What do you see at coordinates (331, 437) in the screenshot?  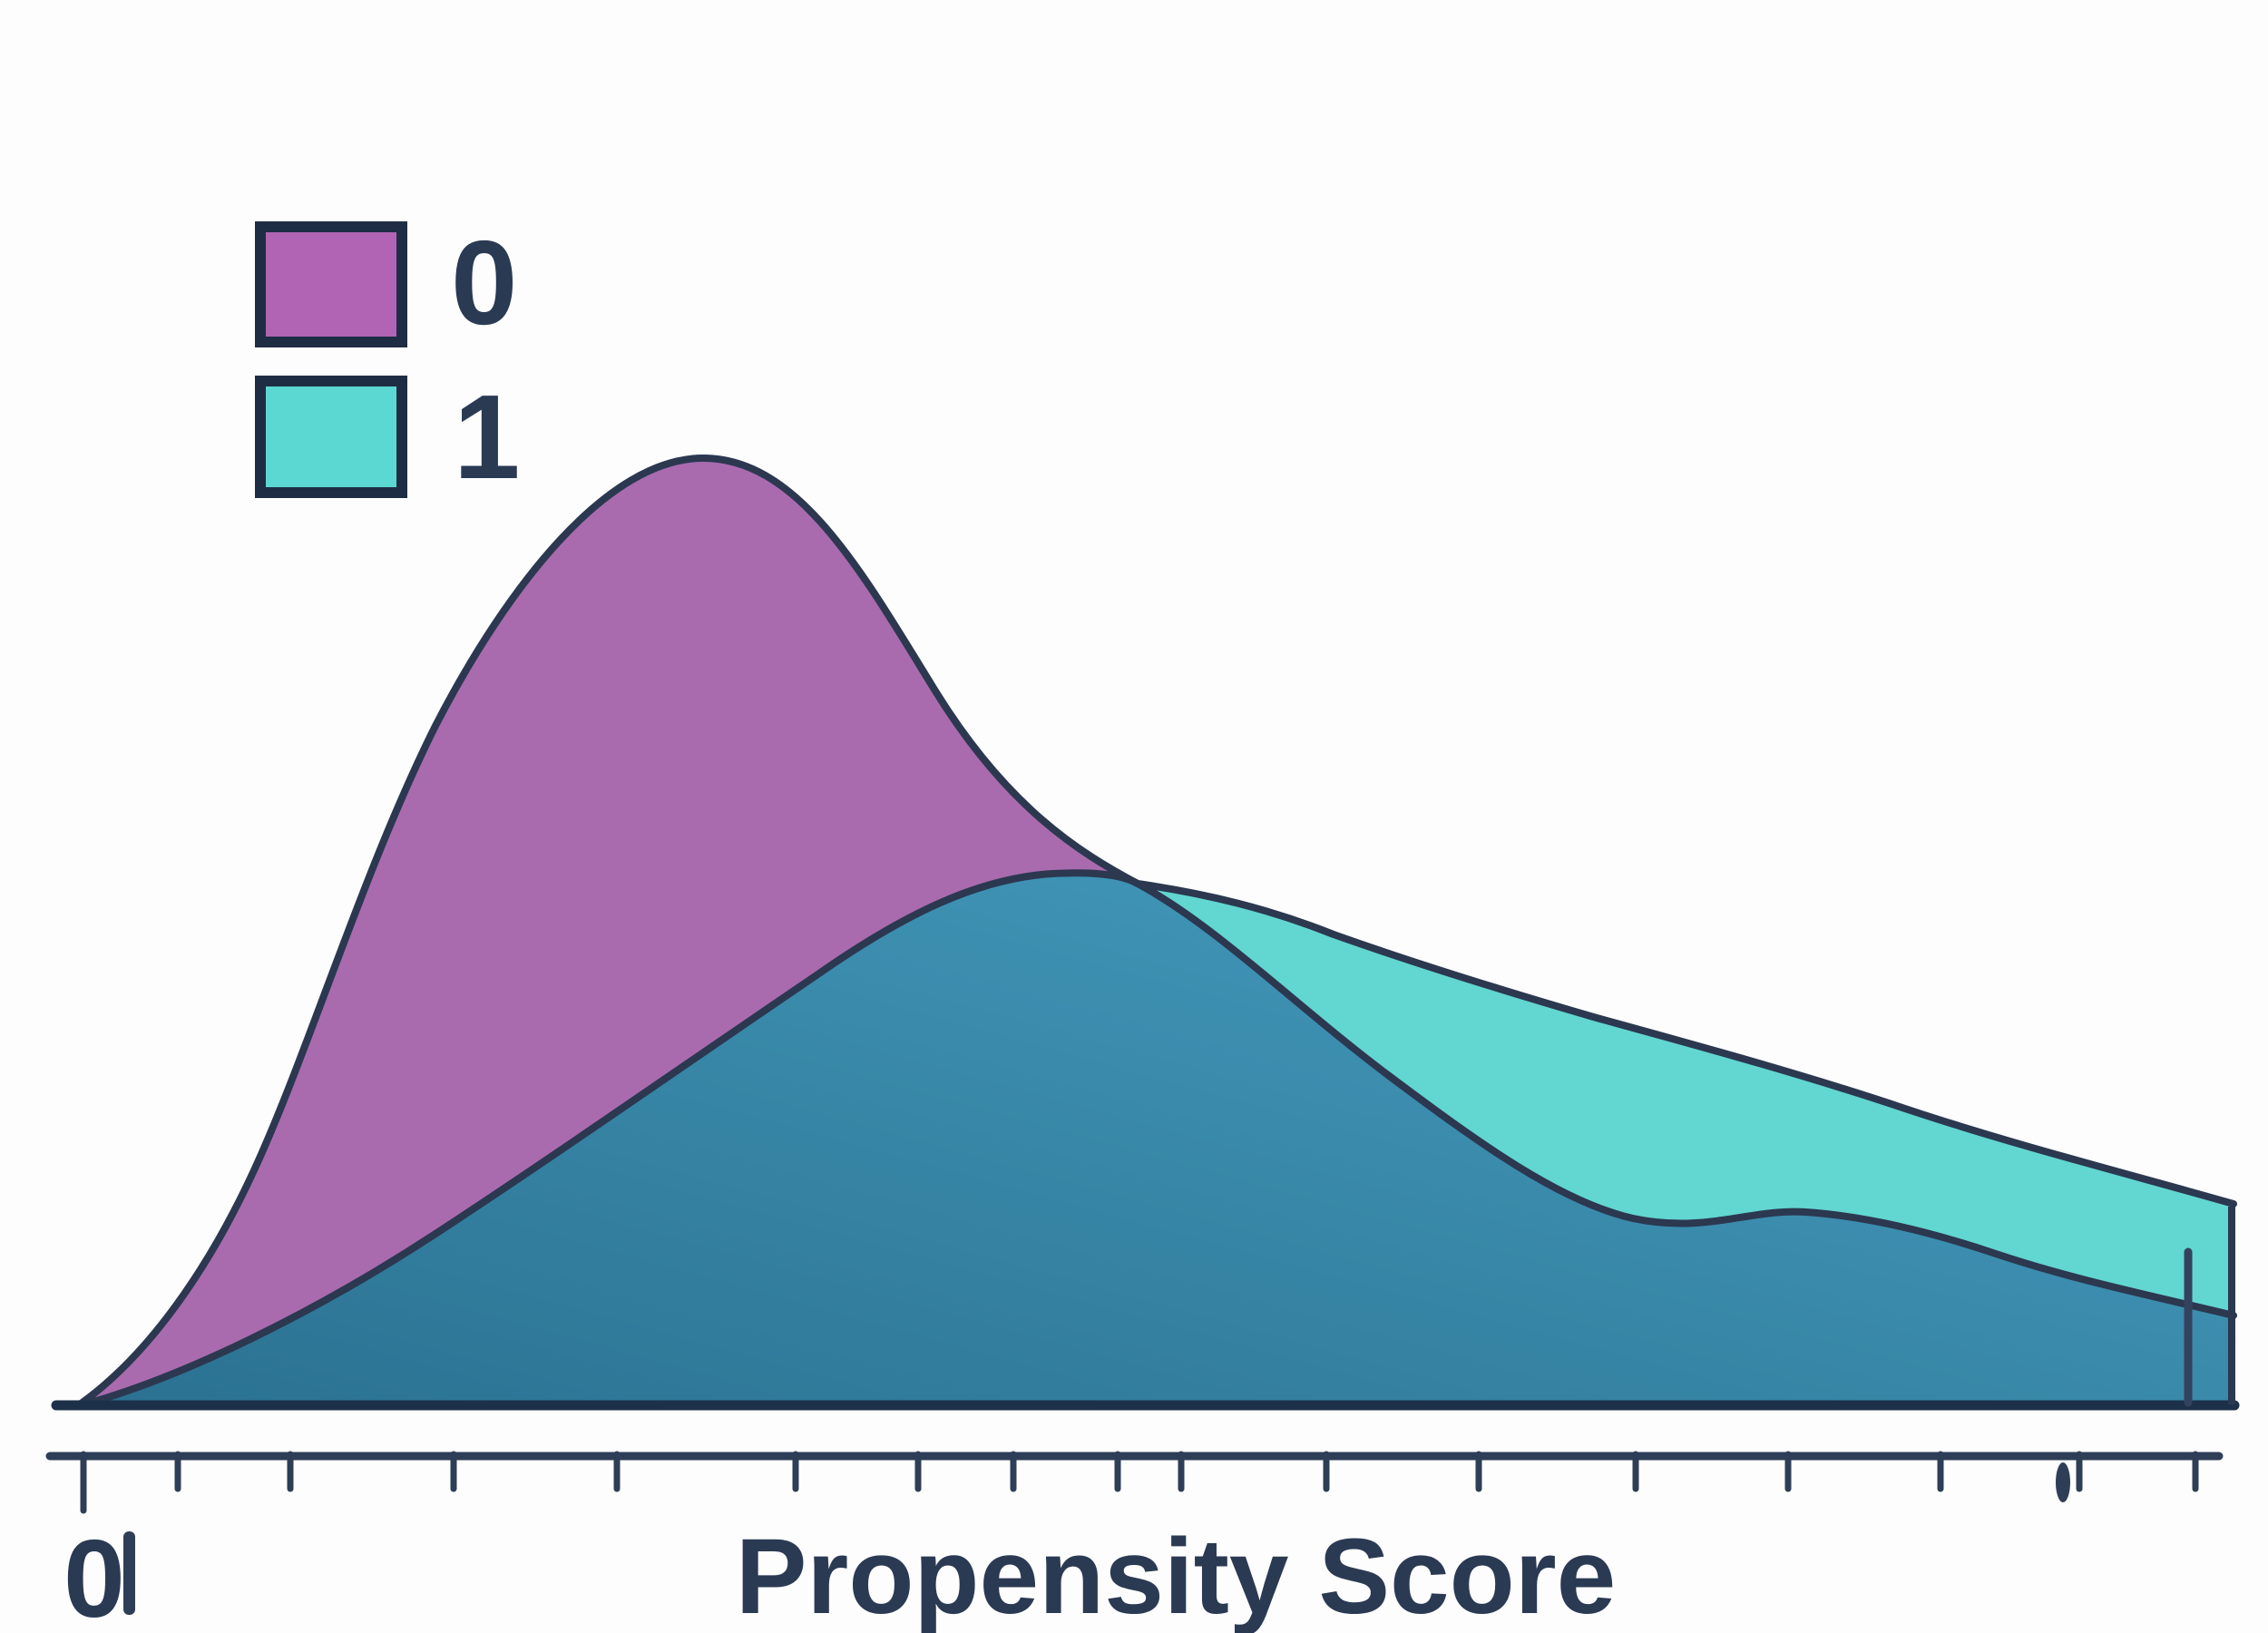 I see `legend-swatch-group1` at bounding box center [331, 437].